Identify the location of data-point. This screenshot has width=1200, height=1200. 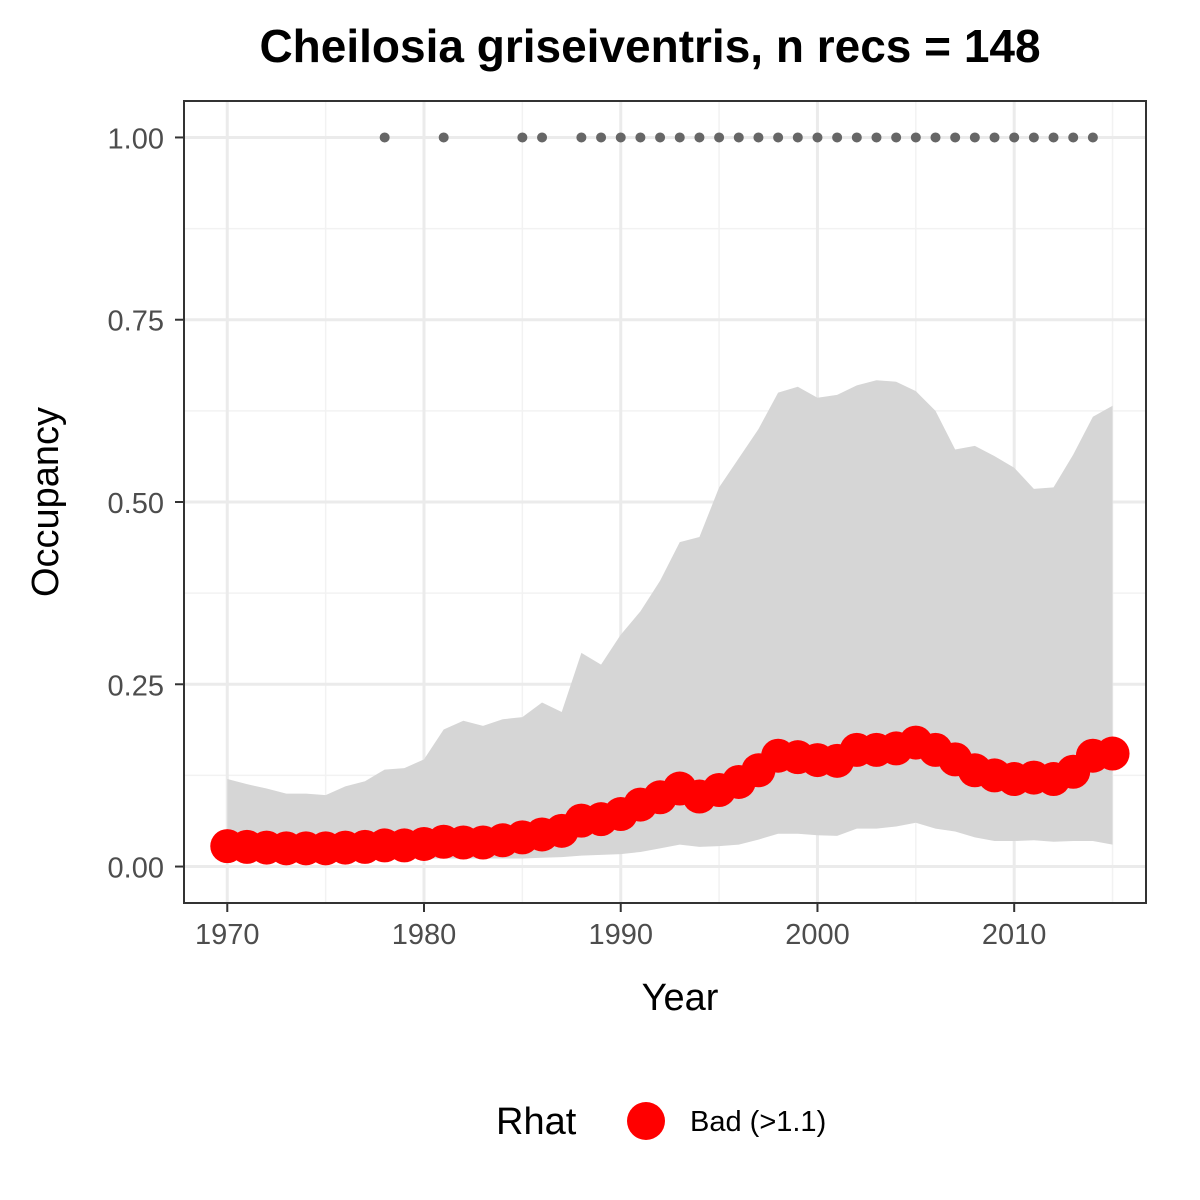
(1112, 753).